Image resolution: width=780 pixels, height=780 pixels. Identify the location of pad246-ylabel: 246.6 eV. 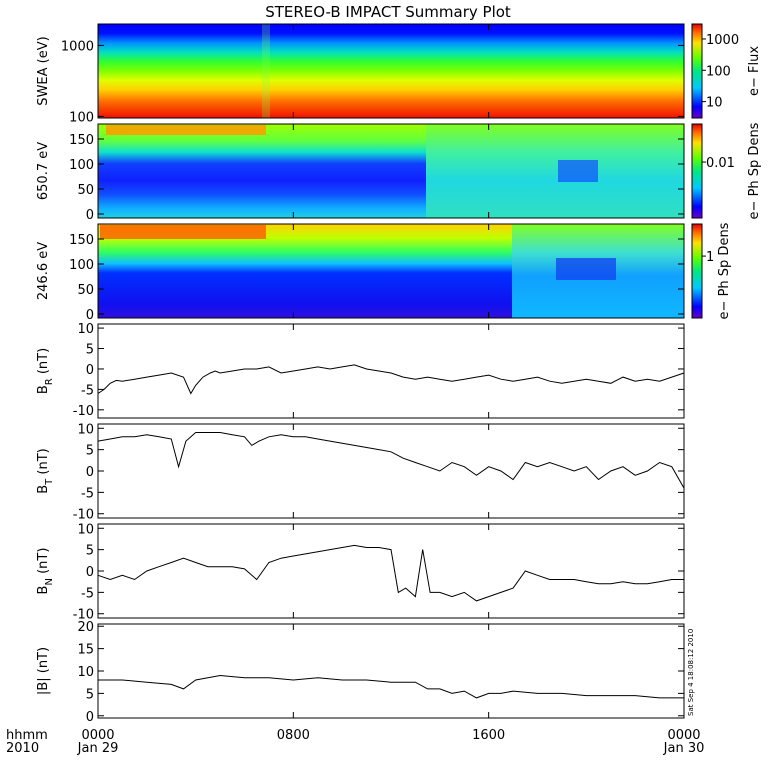
(43, 271).